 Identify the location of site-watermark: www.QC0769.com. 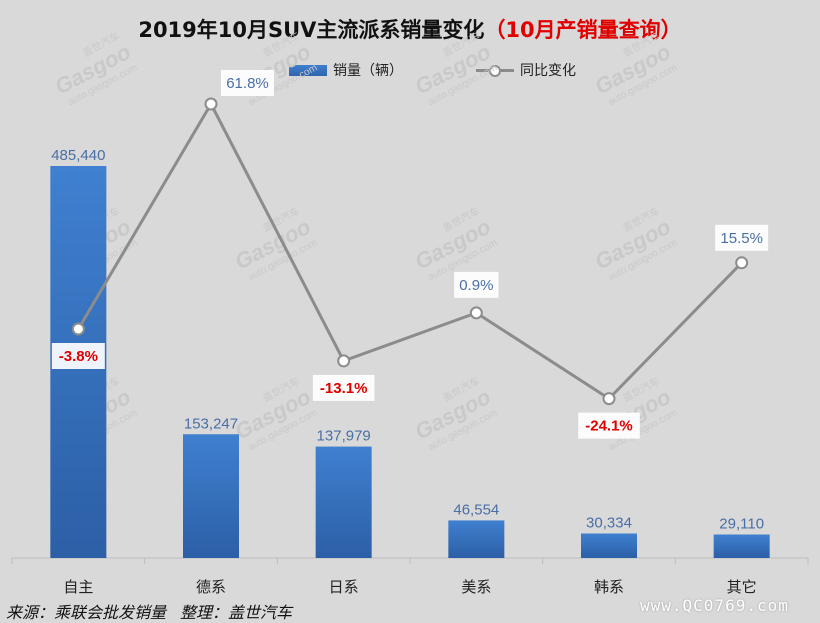
(714, 605).